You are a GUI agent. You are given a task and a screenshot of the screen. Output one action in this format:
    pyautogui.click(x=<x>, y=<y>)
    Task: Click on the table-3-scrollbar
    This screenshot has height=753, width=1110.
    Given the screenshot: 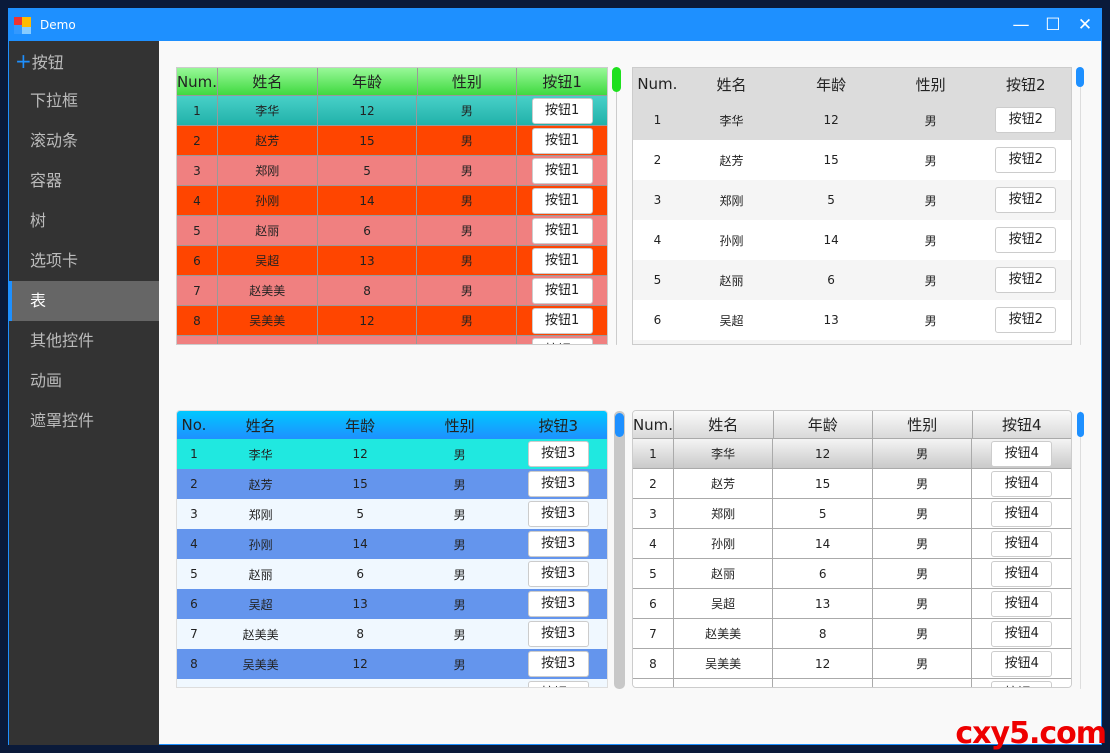 What is the action you would take?
    pyautogui.click(x=619, y=550)
    